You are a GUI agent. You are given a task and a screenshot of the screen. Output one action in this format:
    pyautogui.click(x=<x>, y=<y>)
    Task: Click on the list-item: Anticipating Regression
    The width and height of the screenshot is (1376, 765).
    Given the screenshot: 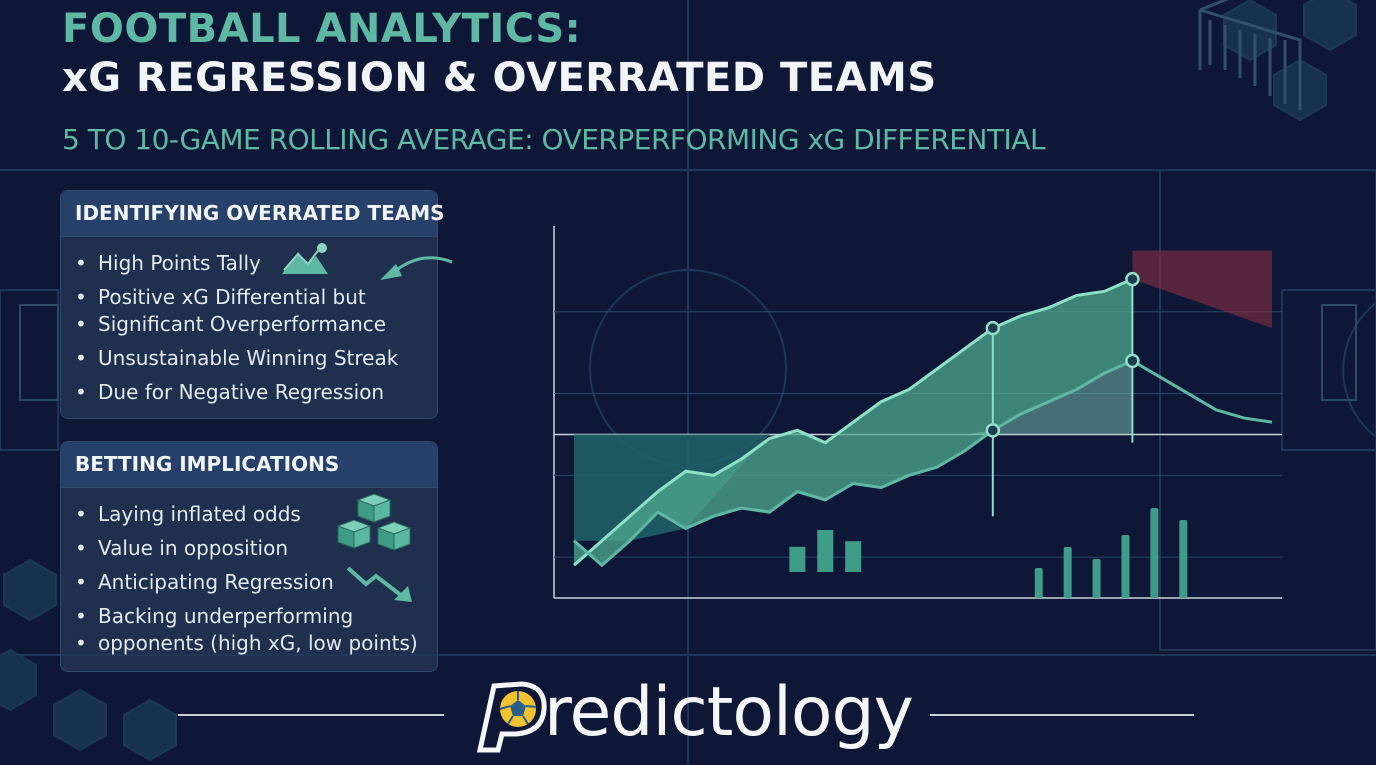 What is the action you would take?
    pyautogui.click(x=249, y=582)
    